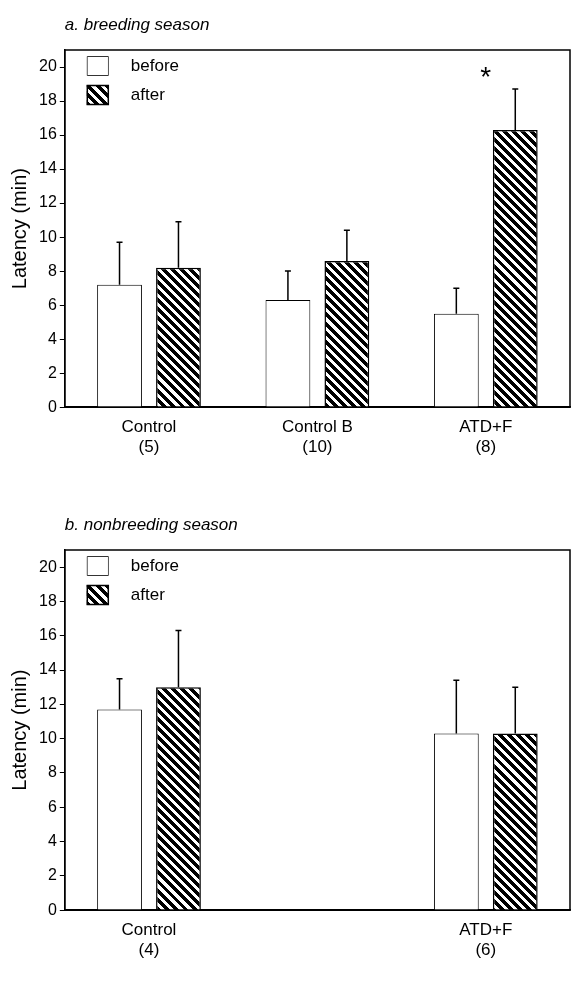 The width and height of the screenshot is (571, 1003). I want to click on chart-title: a. breeding season, so click(137, 24).